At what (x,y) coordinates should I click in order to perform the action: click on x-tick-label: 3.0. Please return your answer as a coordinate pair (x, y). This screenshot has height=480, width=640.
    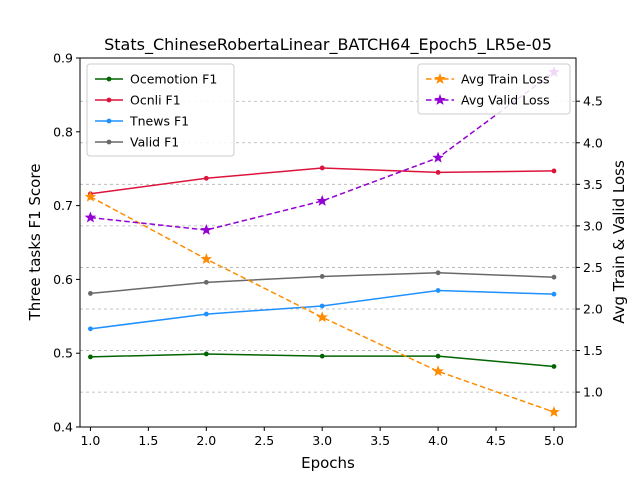
    Looking at the image, I should click on (322, 440).